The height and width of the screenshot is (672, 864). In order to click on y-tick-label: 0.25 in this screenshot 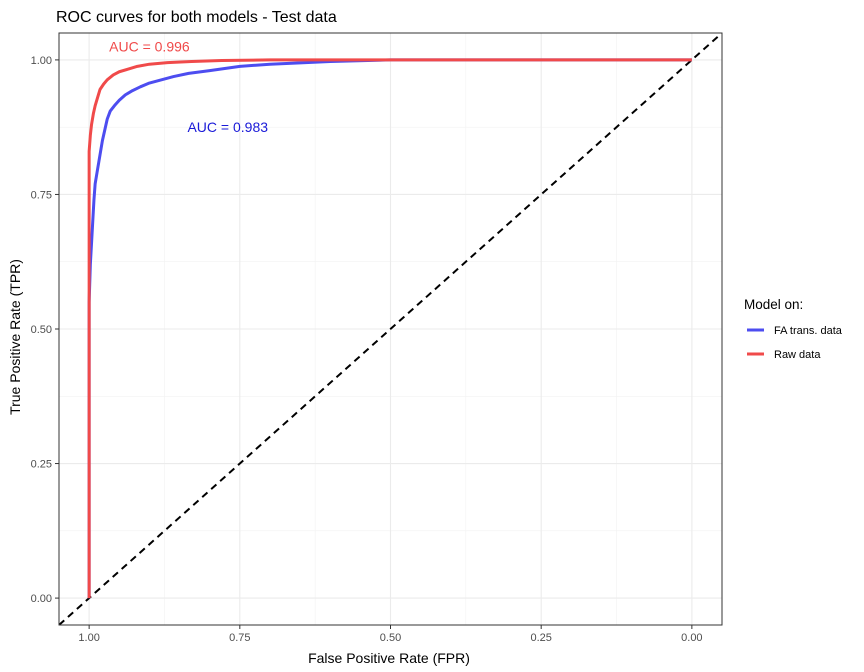, I will do `click(41, 465)`.